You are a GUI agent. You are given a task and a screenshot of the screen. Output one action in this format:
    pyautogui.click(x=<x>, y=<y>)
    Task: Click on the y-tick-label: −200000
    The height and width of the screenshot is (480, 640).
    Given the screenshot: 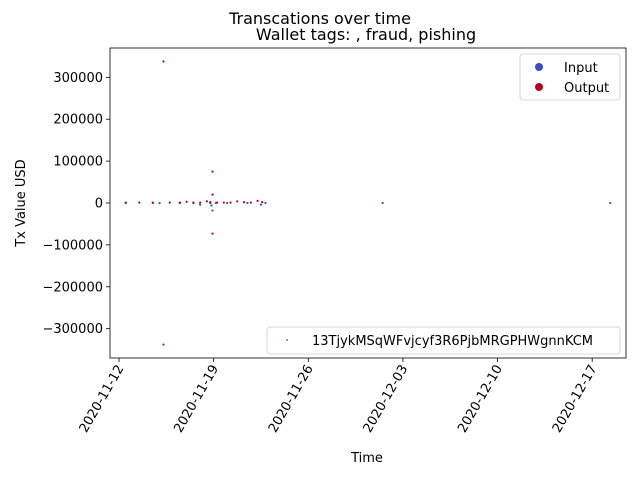 What is the action you would take?
    pyautogui.click(x=72, y=287)
    